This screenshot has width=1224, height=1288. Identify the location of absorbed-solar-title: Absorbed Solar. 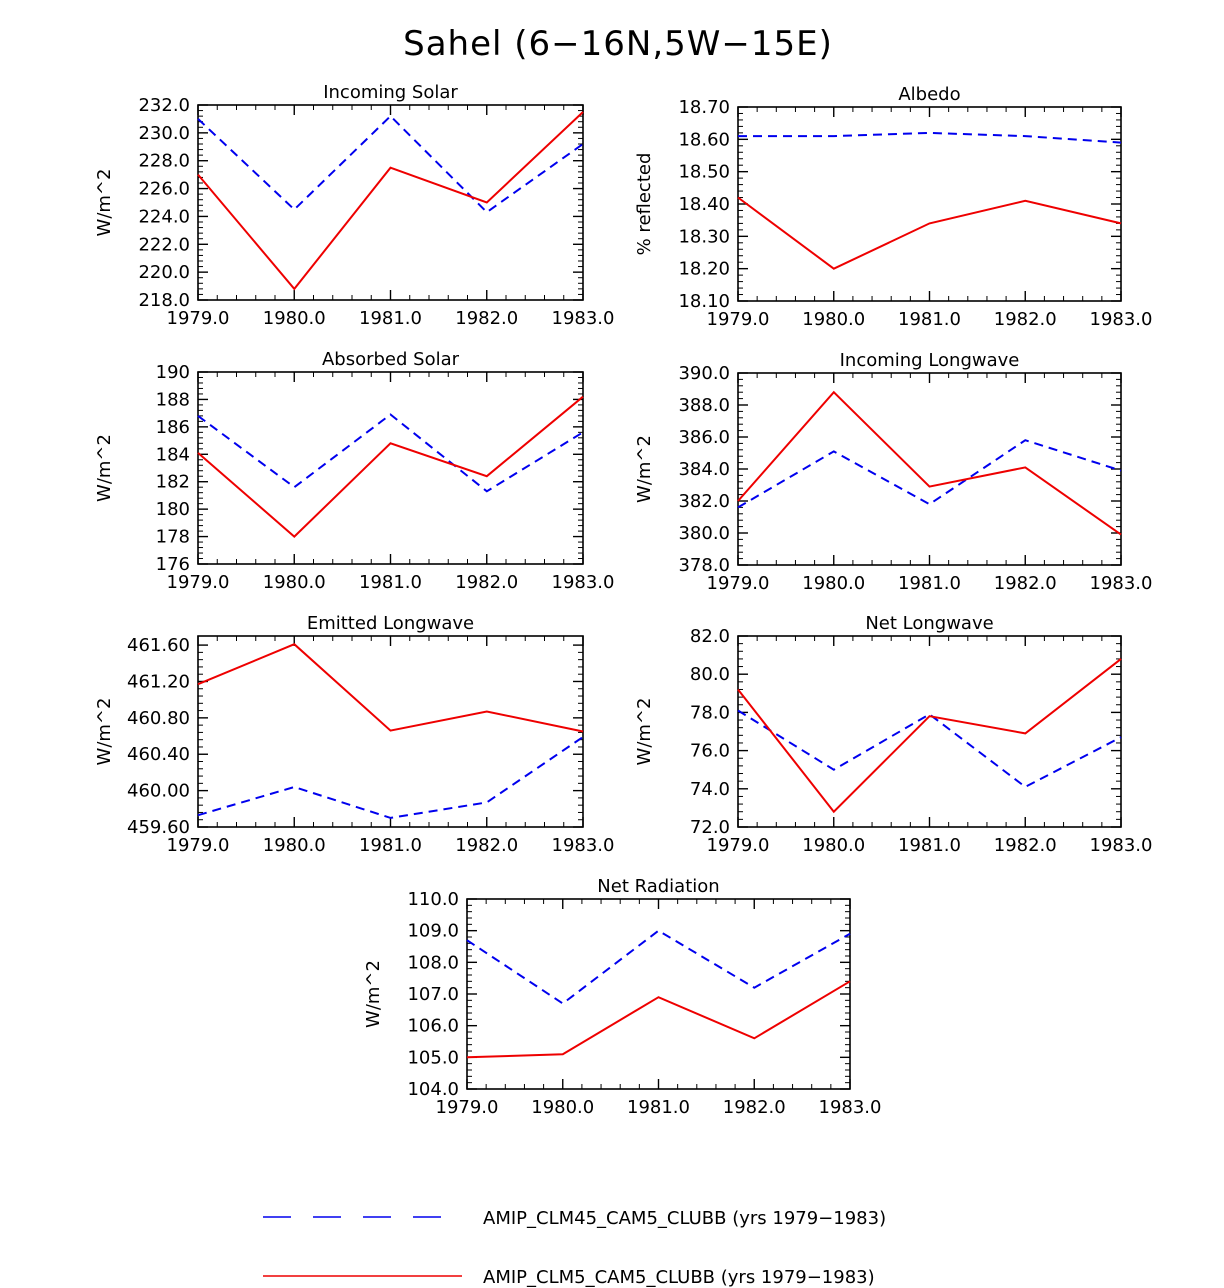
(391, 359).